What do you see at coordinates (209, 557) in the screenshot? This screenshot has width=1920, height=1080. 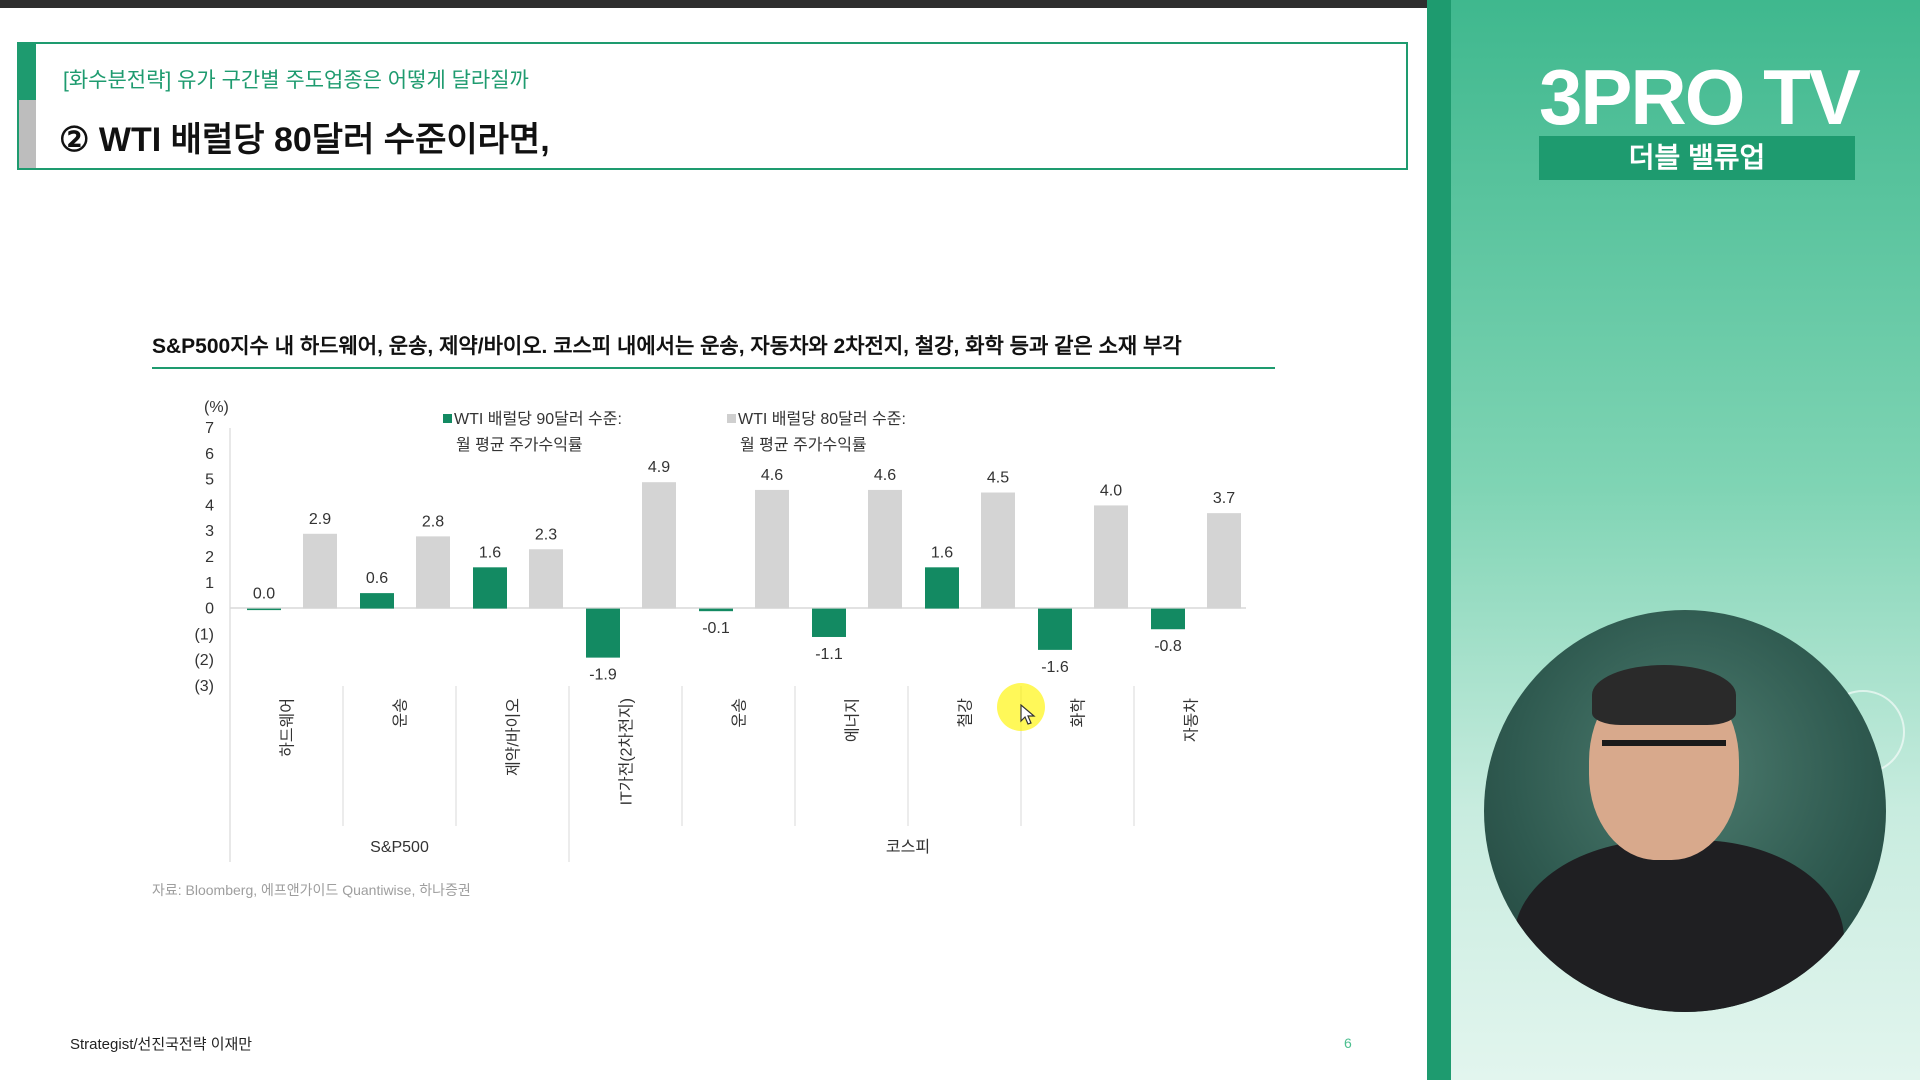 I see `y-tick-label: 2` at bounding box center [209, 557].